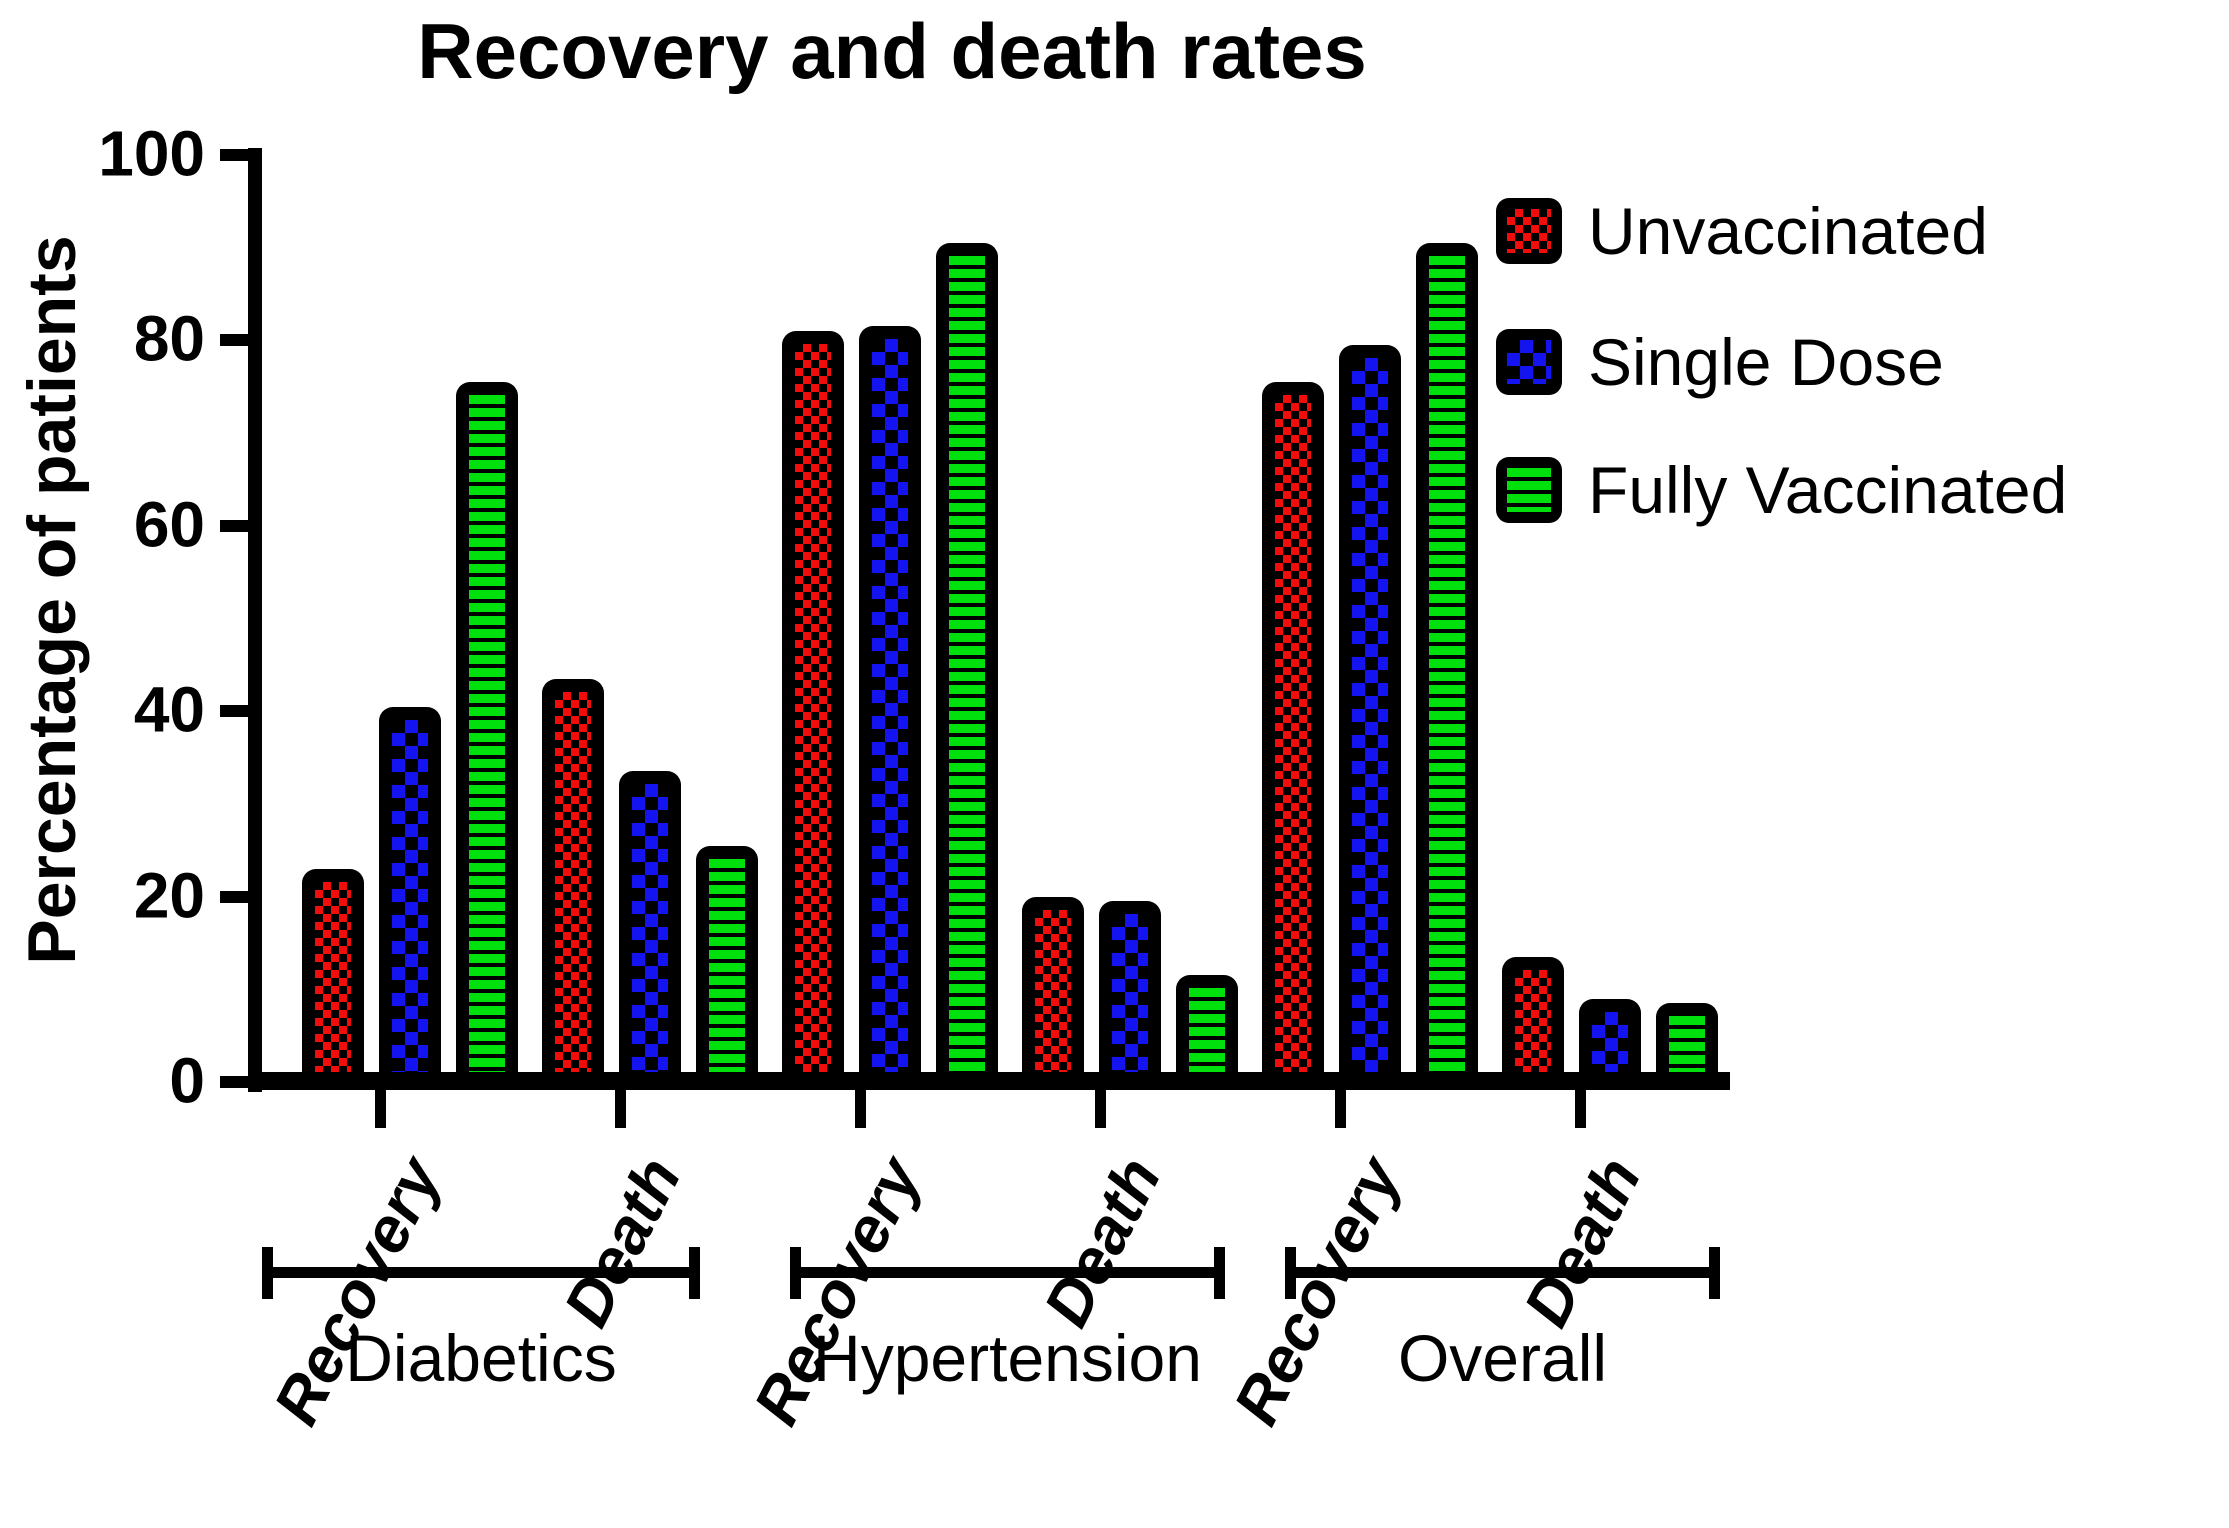  I want to click on bar-fully-vaccinated-hypertension-recovery, so click(967, 666).